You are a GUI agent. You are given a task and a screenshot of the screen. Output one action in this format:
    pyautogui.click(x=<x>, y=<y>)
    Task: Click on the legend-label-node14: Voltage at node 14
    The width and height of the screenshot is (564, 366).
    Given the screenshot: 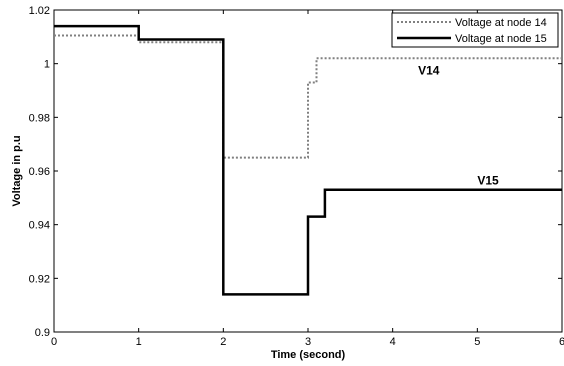 What is the action you would take?
    pyautogui.click(x=501, y=23)
    